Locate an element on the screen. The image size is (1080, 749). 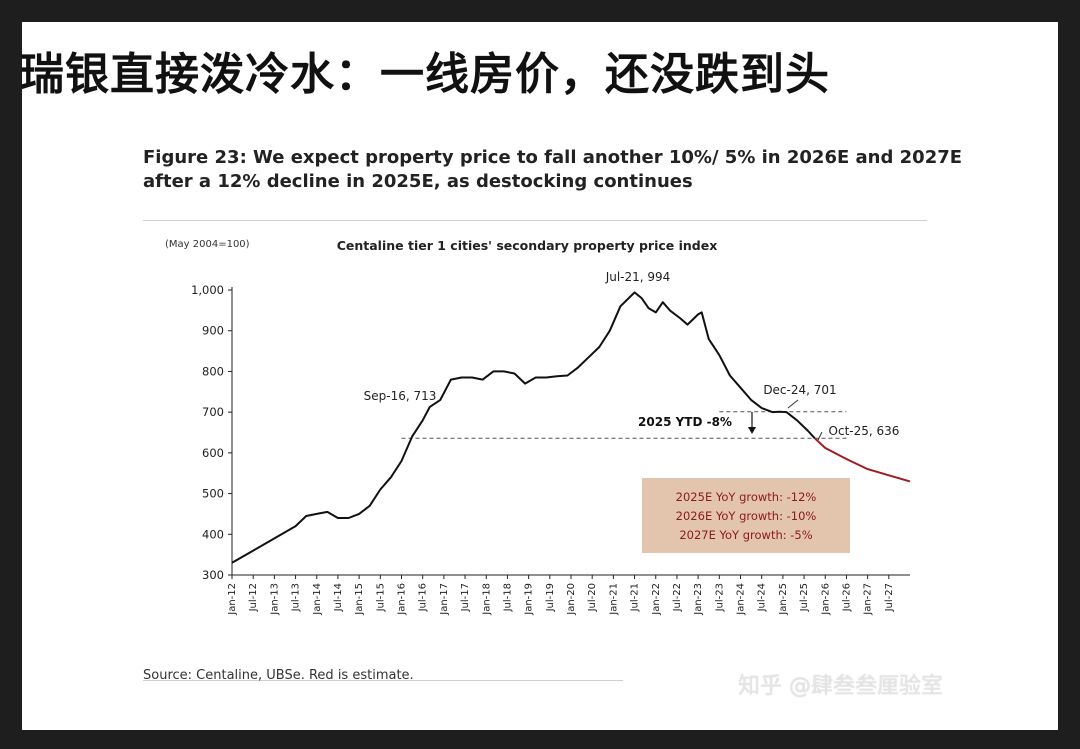
x-tick-label: Jan-16 is located at coordinates (402, 599).